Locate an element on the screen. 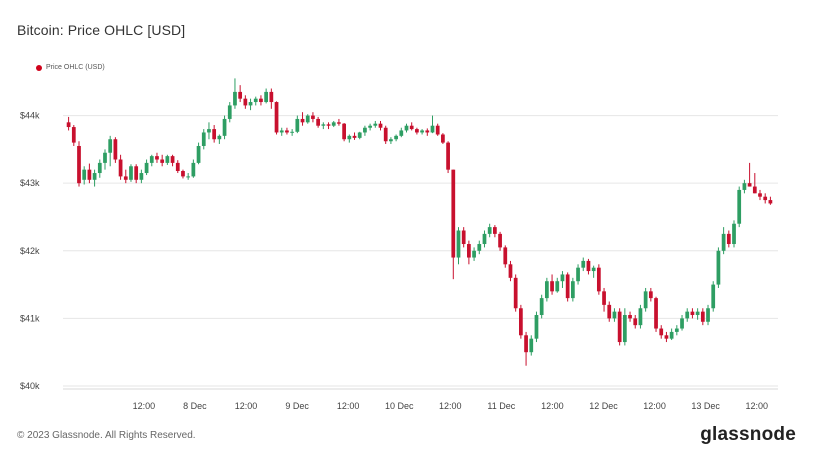  chart-title: Bitcoin: Price OHLC [USD] is located at coordinates (101, 30).